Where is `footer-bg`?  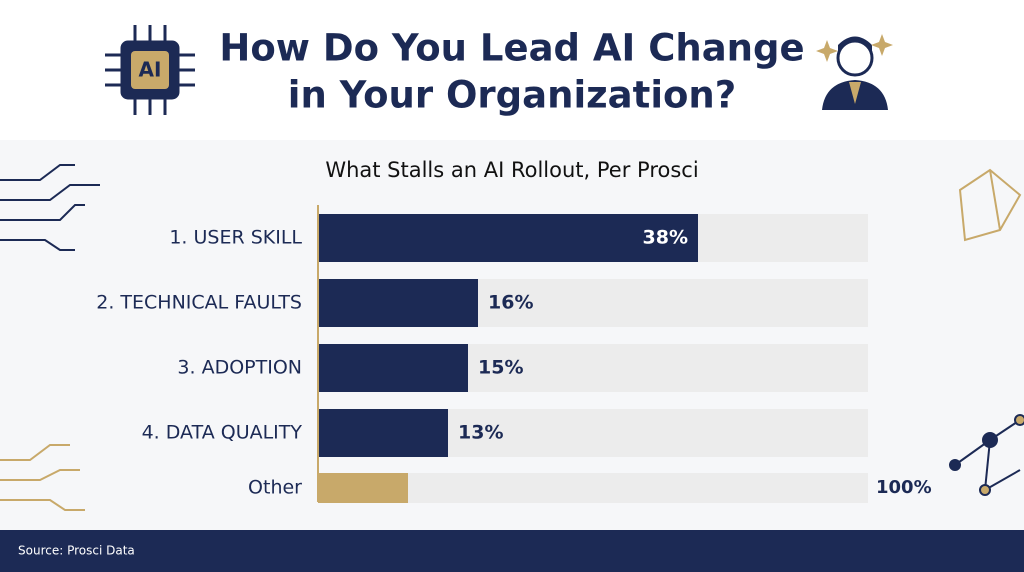 footer-bg is located at coordinates (512, 551).